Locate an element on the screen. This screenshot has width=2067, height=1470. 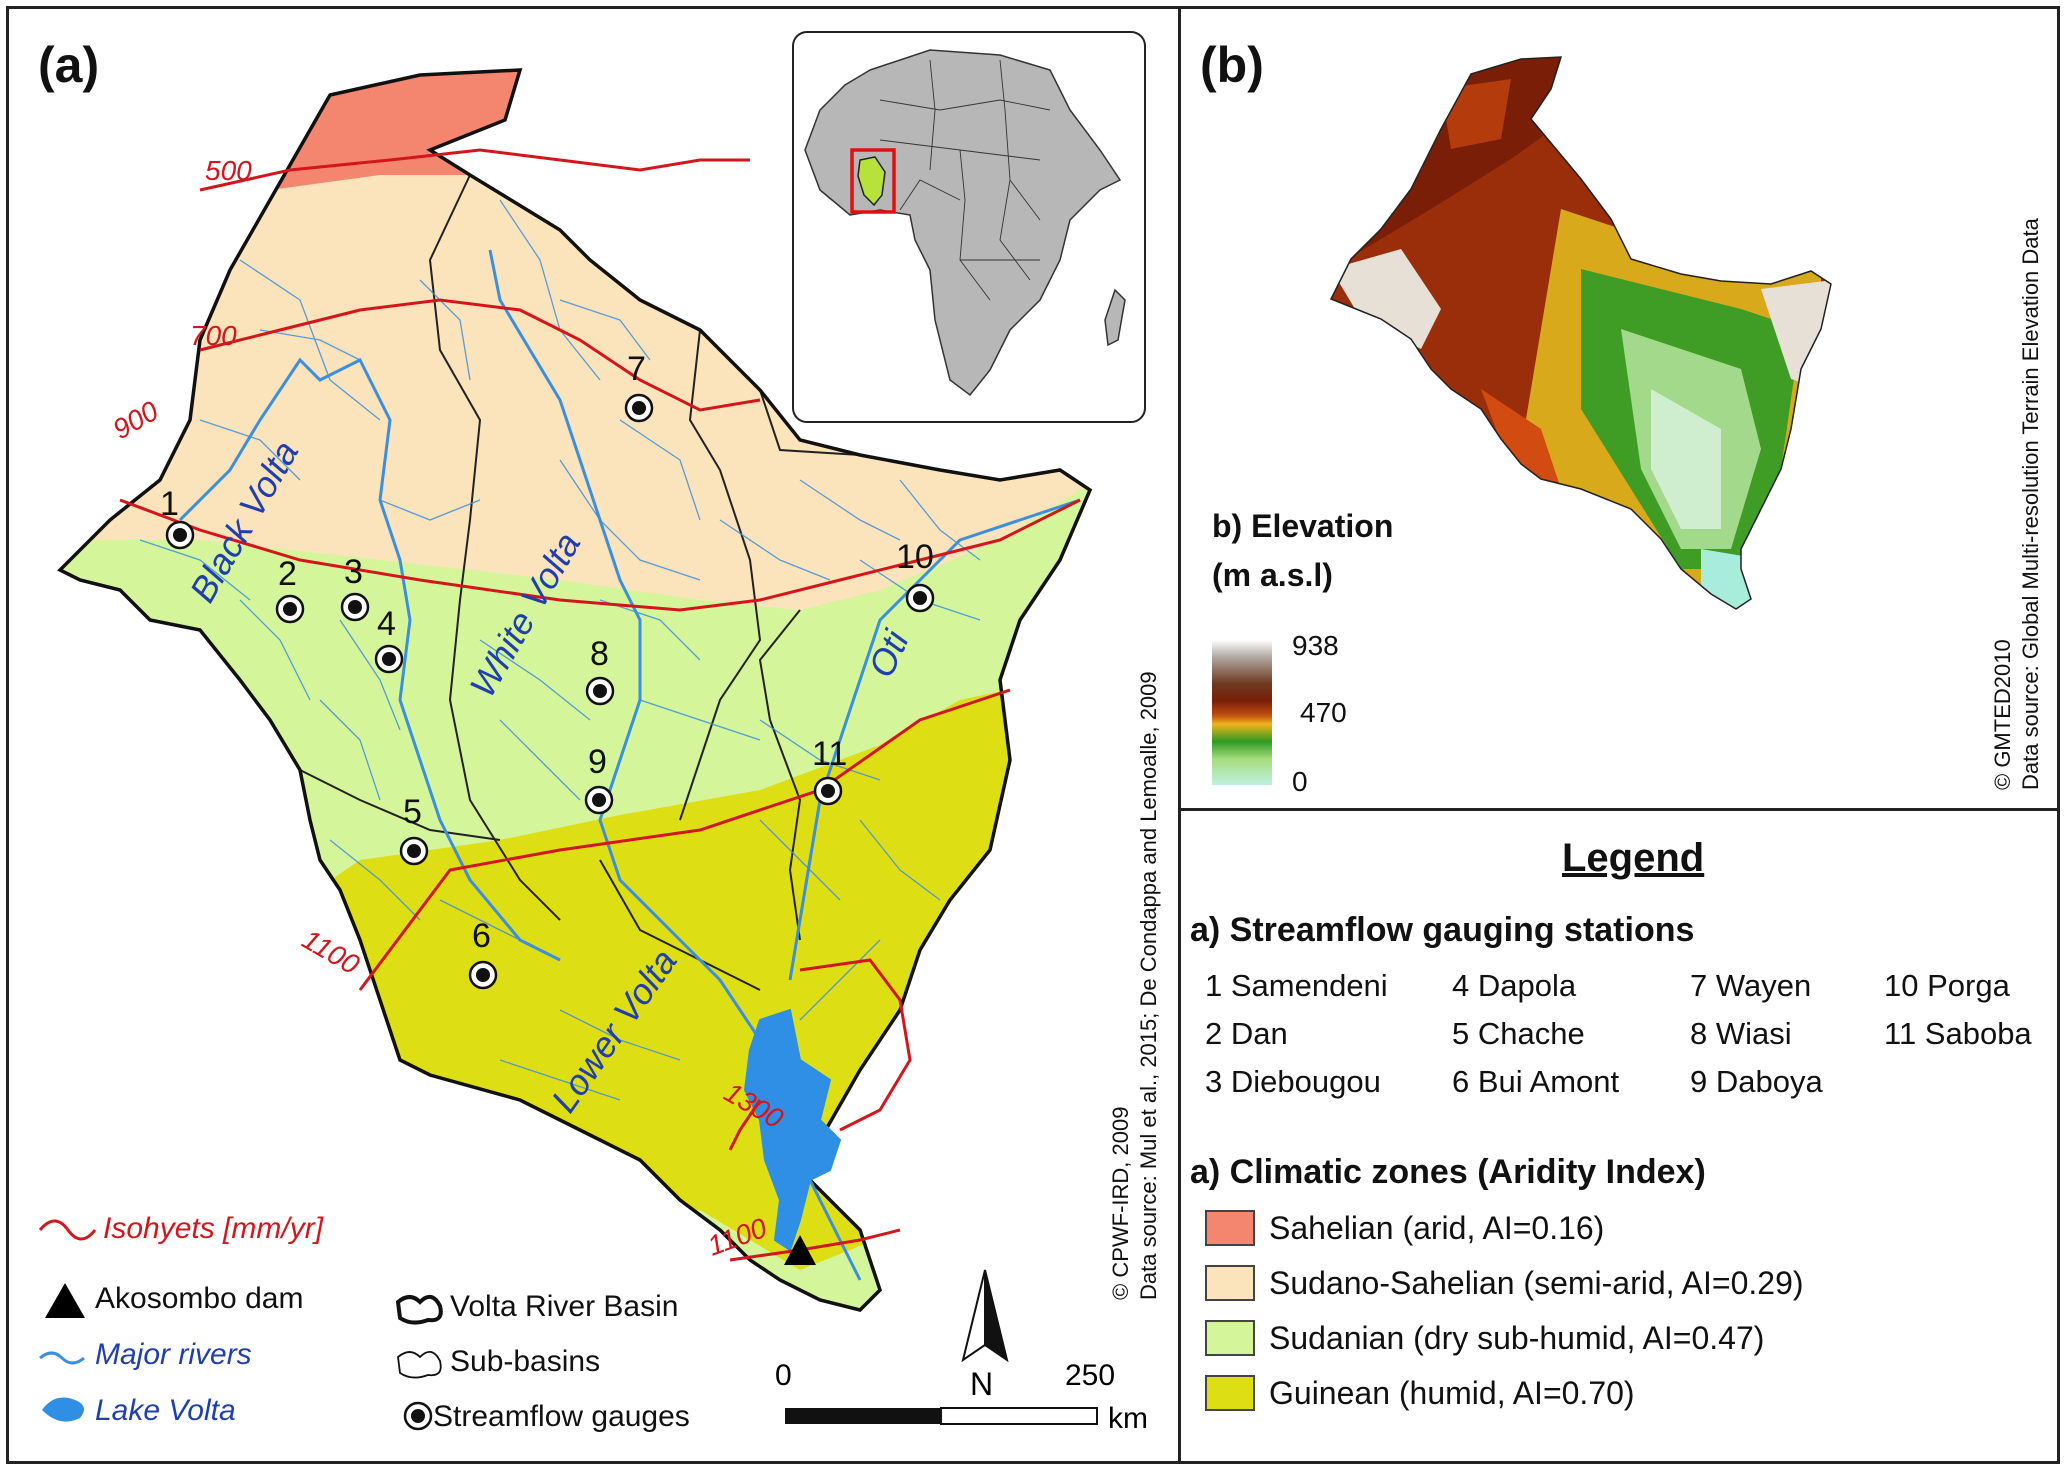
gauge-7: 7 is located at coordinates (639, 386).